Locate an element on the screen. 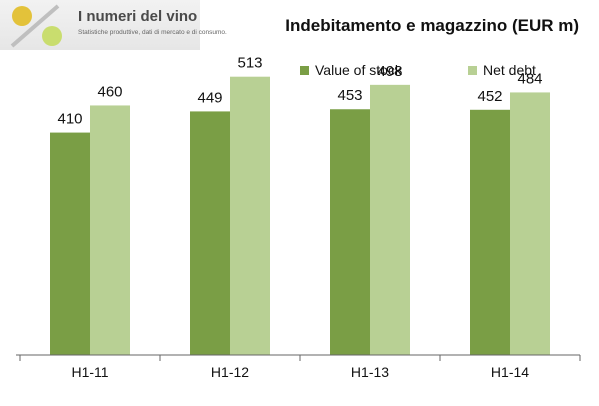 The width and height of the screenshot is (599, 406). legend-item-net-debt: Net debt is located at coordinates (502, 70).